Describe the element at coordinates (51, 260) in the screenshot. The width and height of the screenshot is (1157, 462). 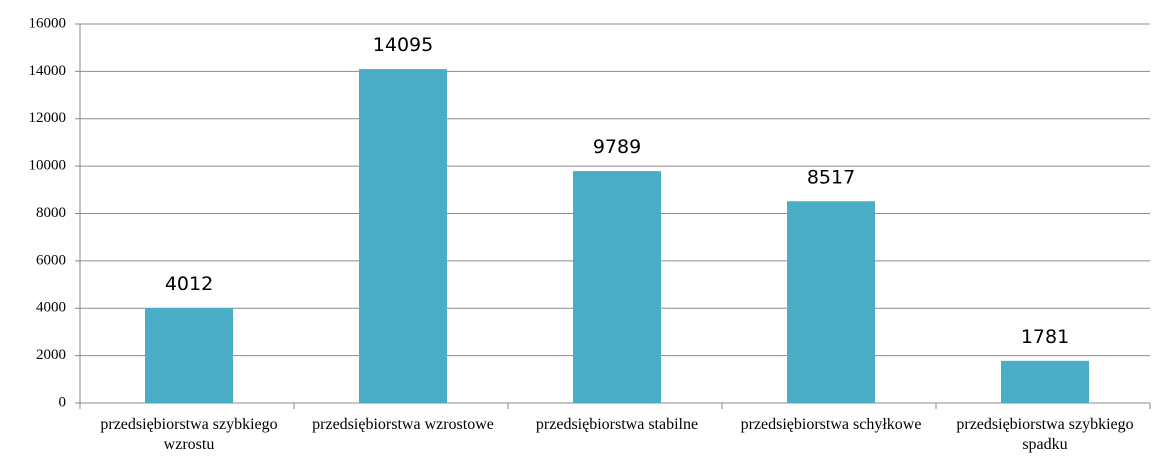
I see `y-tick-label: 6000` at that location.